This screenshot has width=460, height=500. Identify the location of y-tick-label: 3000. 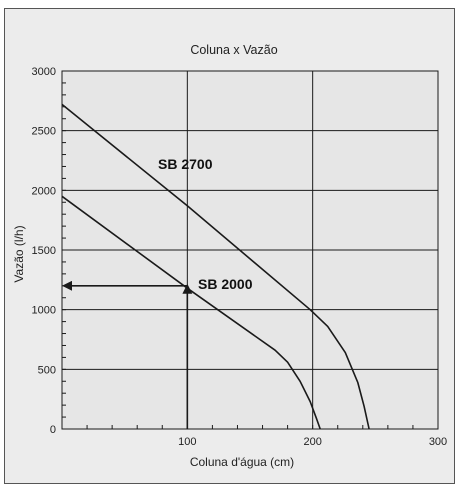
(44, 72).